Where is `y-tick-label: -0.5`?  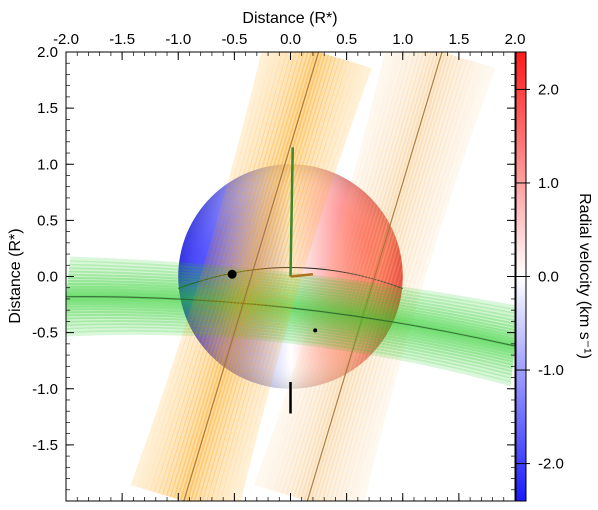 y-tick-label: -0.5 is located at coordinates (45, 333).